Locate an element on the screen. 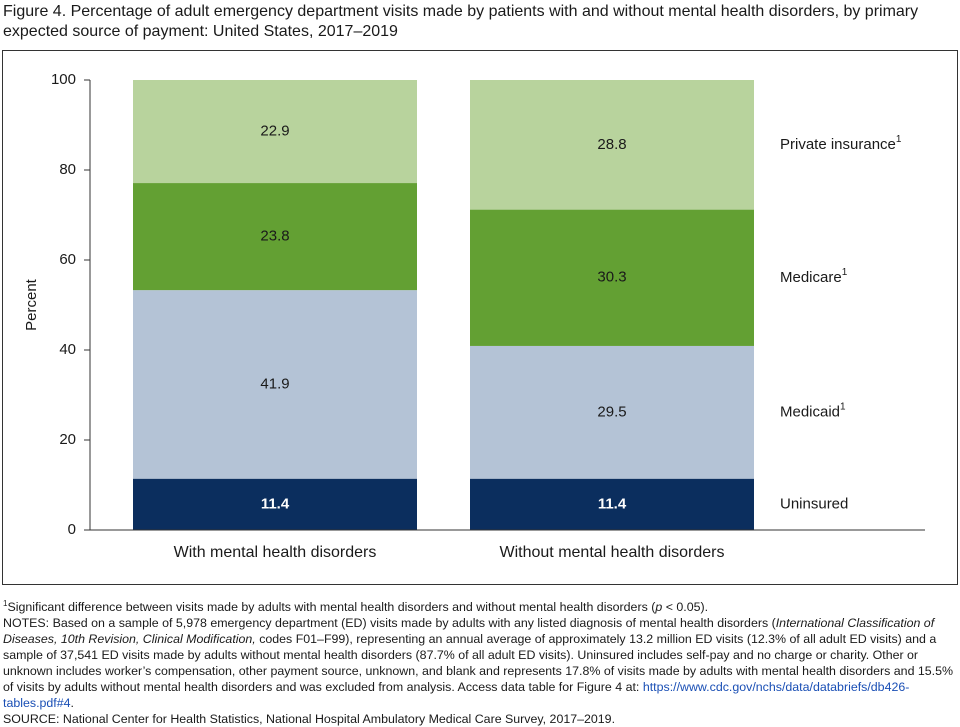 This screenshot has width=960, height=727. data-label: 41.9 is located at coordinates (274, 383).